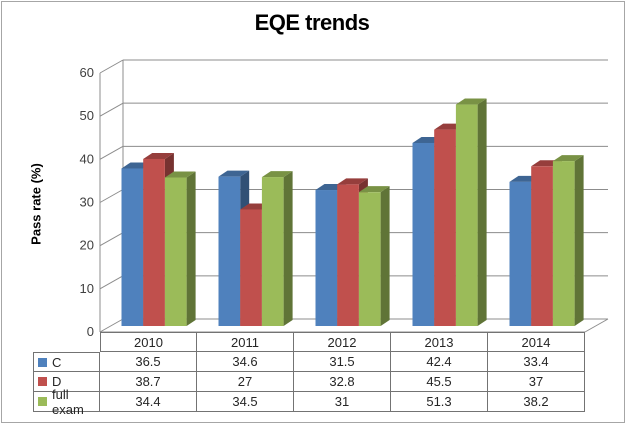 The height and width of the screenshot is (424, 628). I want to click on value-cell: 38.7, so click(148, 382).